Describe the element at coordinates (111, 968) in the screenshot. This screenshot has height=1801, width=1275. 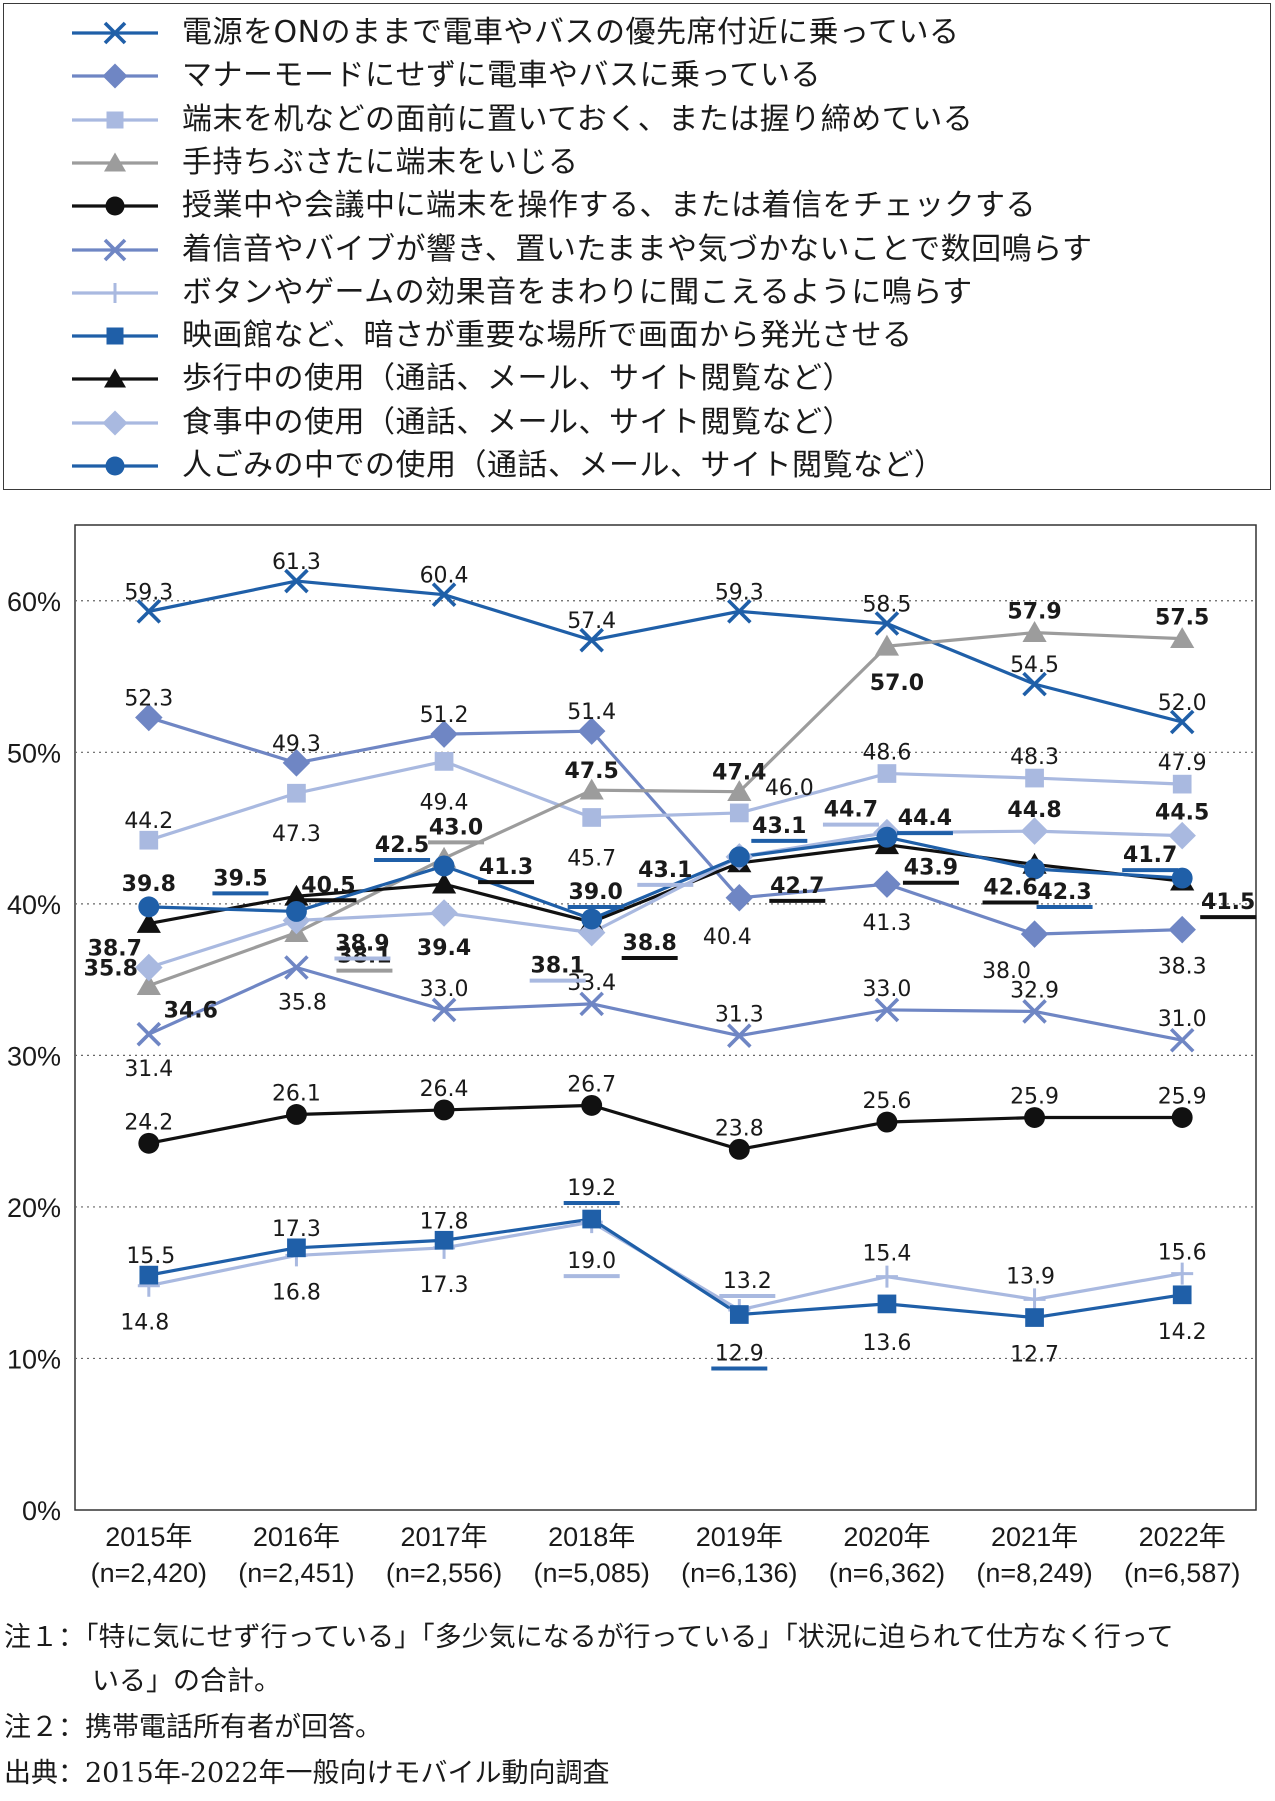
I see `data-label: 35.8` at that location.